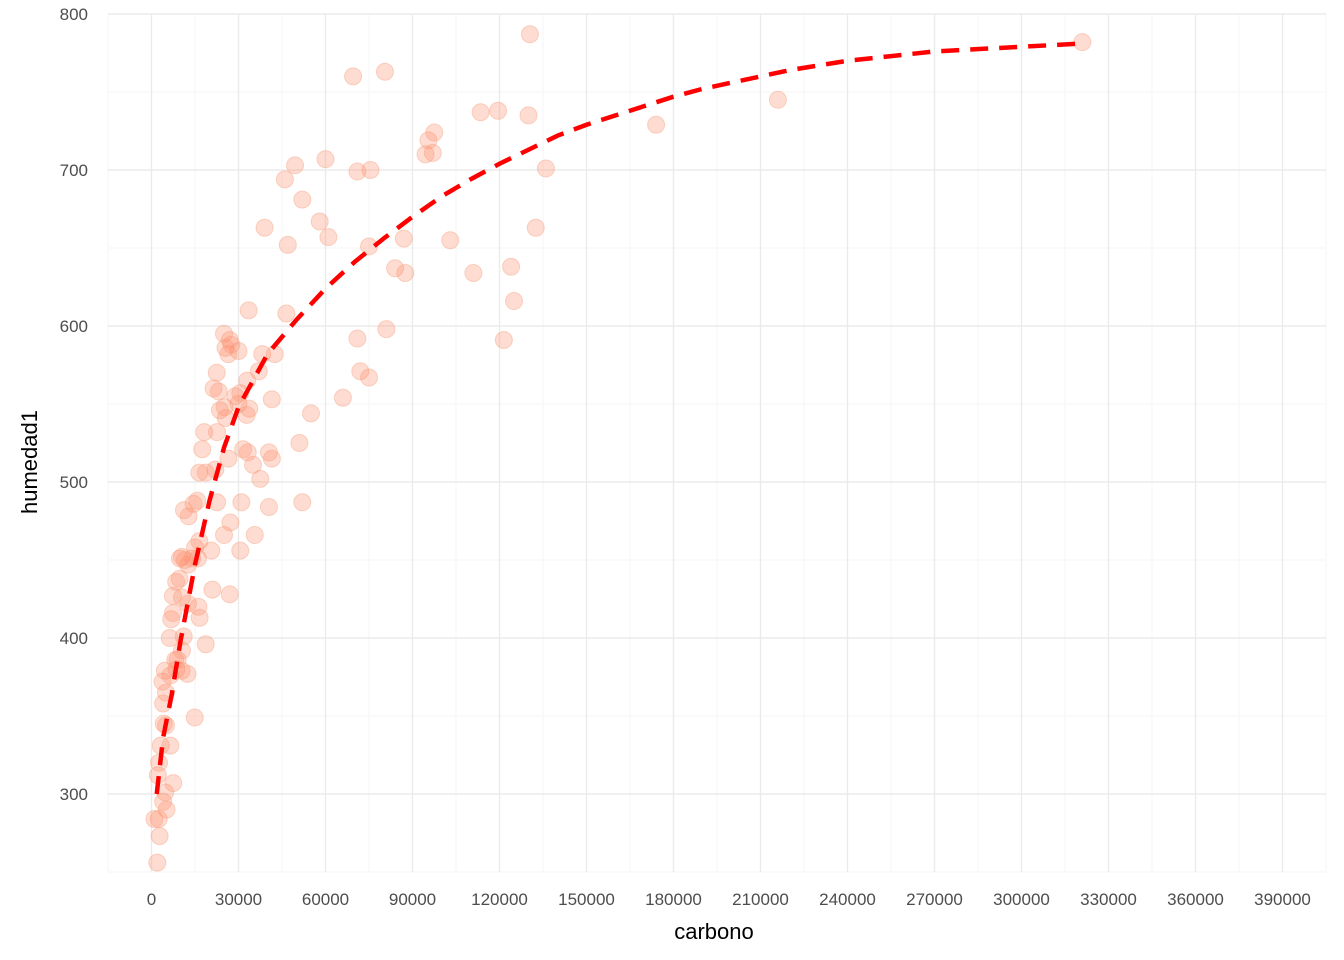 The height and width of the screenshot is (960, 1344). Describe the element at coordinates (29, 462) in the screenshot. I see `y-axis-title: humedad1` at that location.